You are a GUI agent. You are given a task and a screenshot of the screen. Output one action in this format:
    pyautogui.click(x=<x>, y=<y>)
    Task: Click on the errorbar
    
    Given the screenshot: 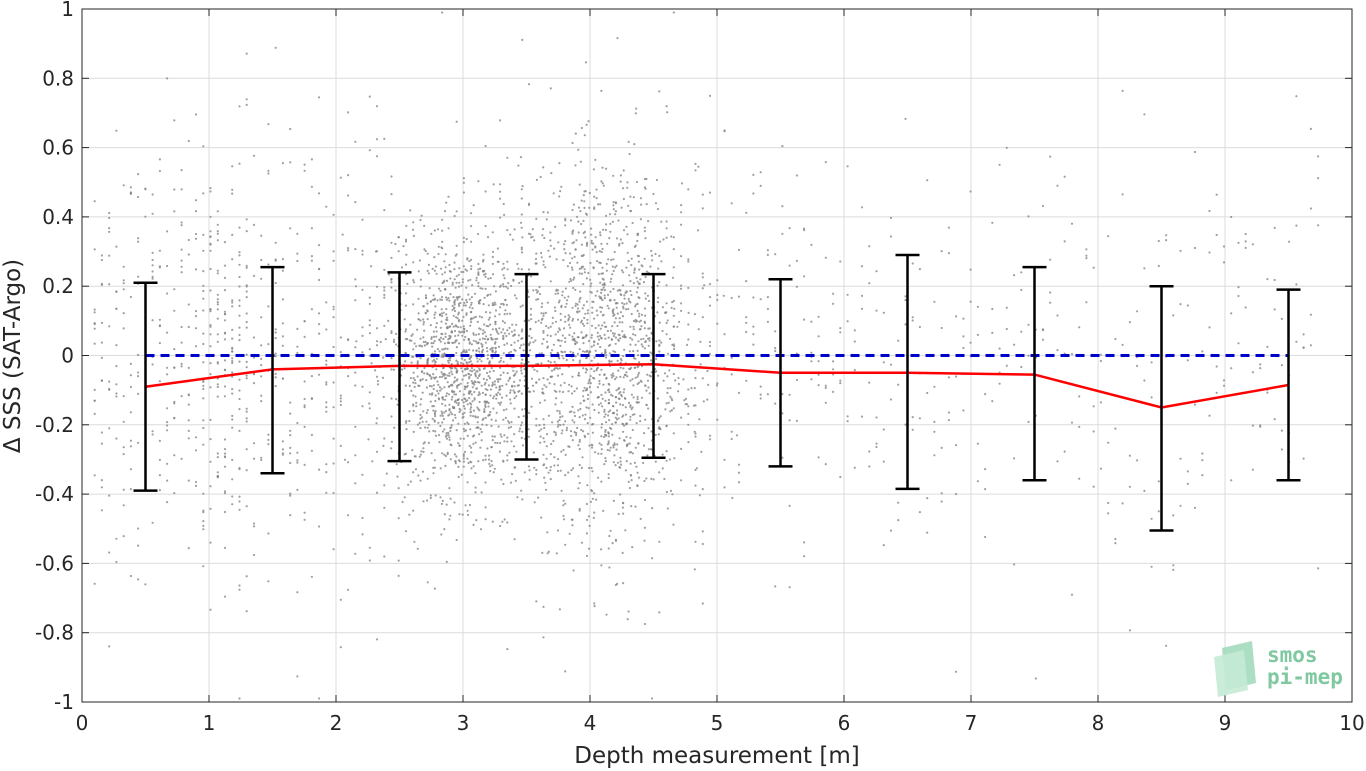 What is the action you would take?
    pyautogui.click(x=526, y=366)
    